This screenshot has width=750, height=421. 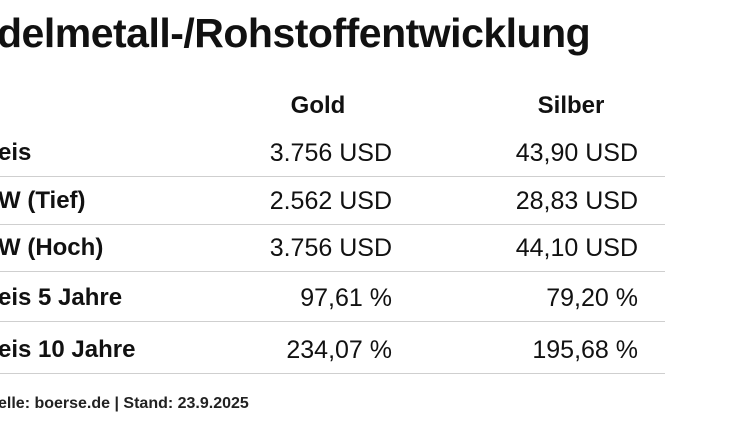 What do you see at coordinates (124, 403) in the screenshot?
I see `source-note: elle: boerse.de | Stand: 23.9.2025` at bounding box center [124, 403].